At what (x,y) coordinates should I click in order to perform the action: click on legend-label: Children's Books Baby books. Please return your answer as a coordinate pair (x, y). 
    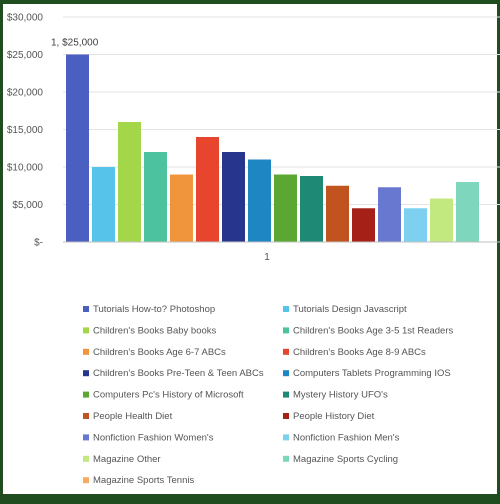
    Looking at the image, I should click on (155, 330).